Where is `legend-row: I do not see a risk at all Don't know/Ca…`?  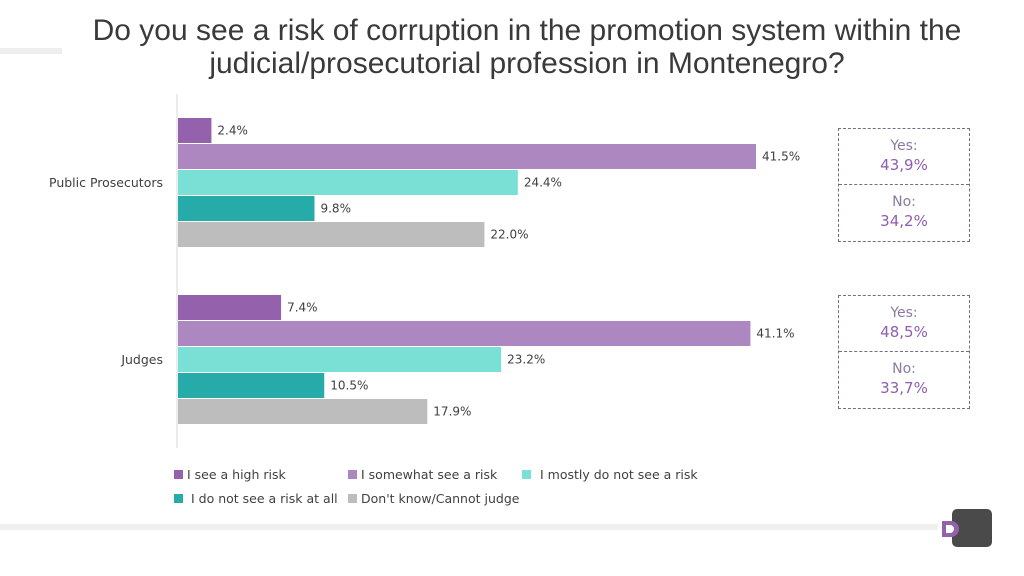
legend-row: I do not see a risk at all Don't know/Ca… is located at coordinates (454, 498).